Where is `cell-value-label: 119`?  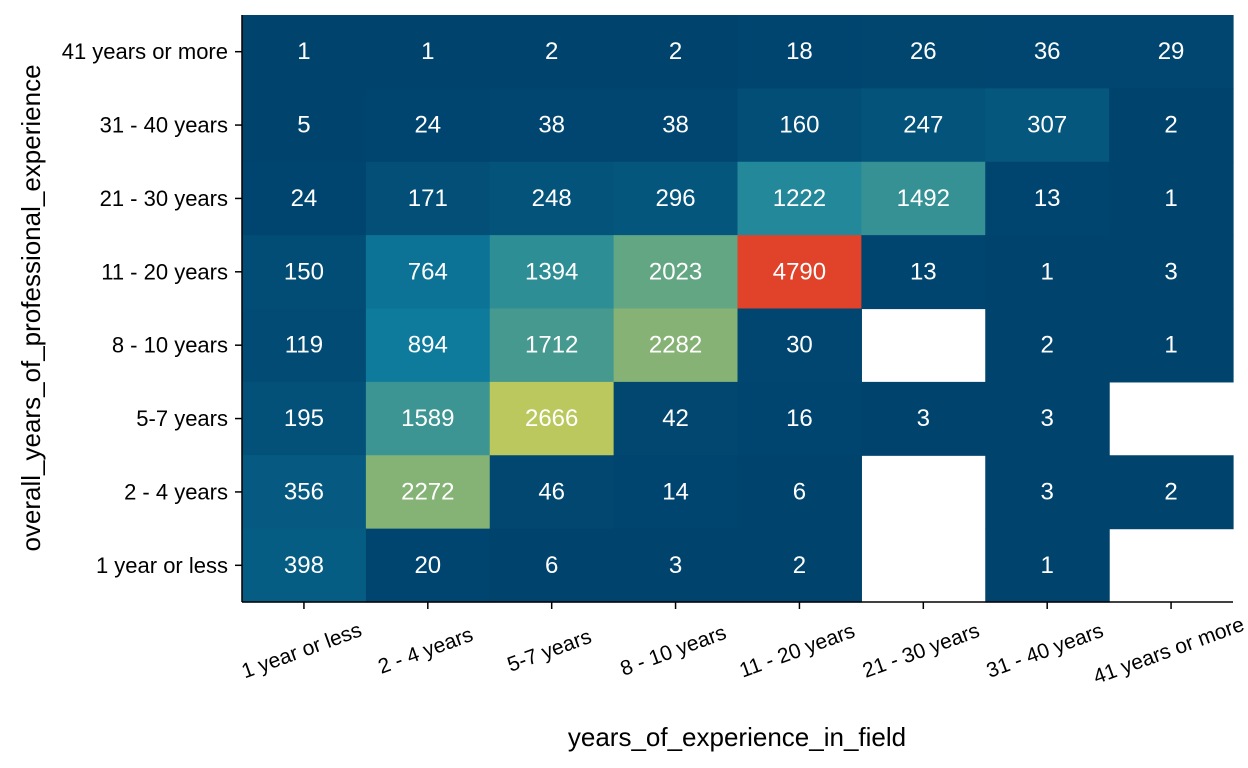
cell-value-label: 119 is located at coordinates (304, 345).